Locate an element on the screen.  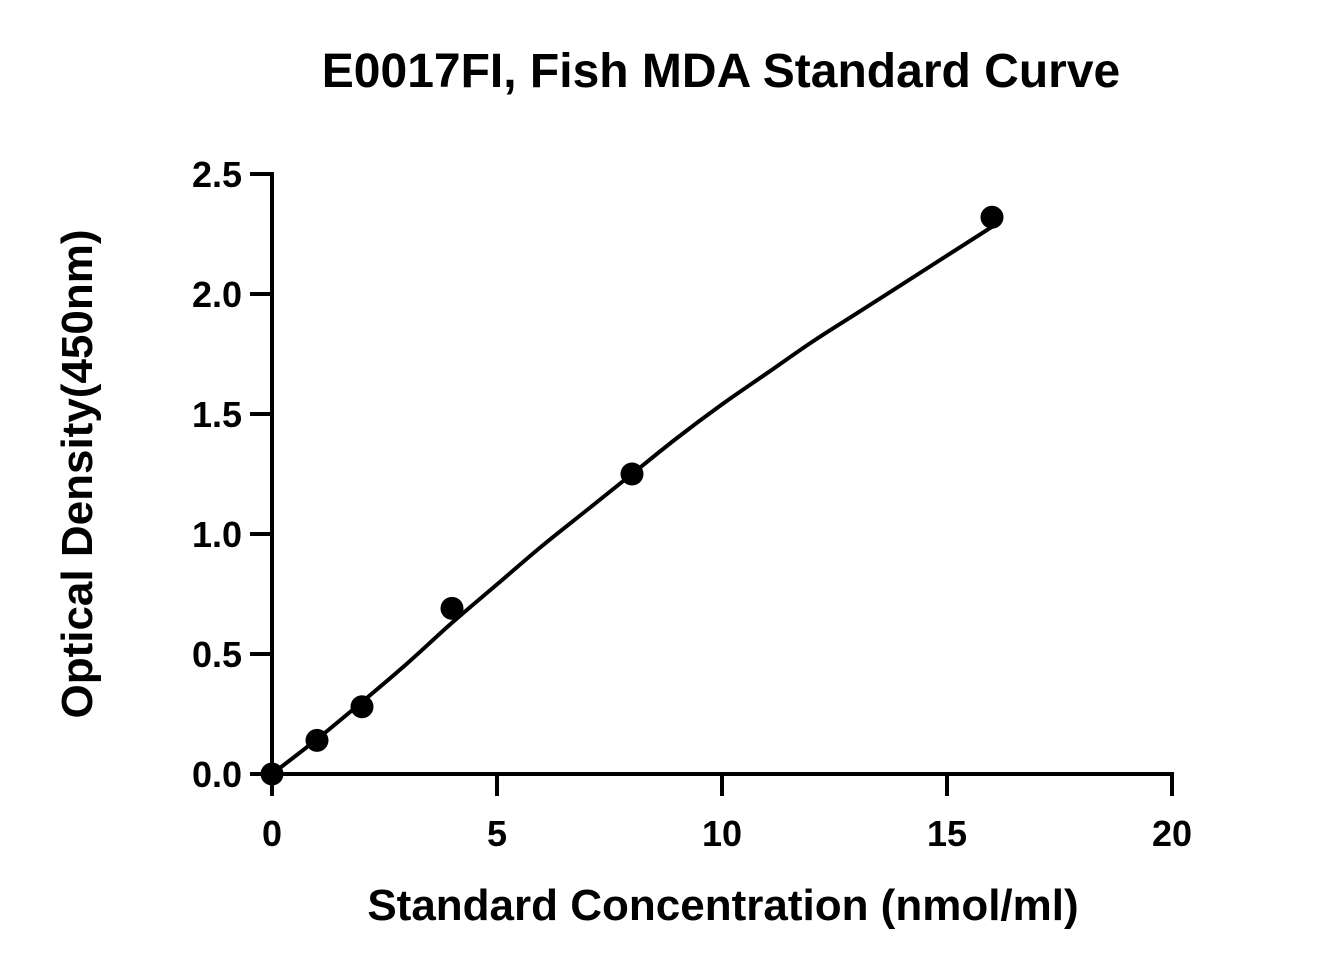
y-tick-label: 0.5 is located at coordinates (217, 654).